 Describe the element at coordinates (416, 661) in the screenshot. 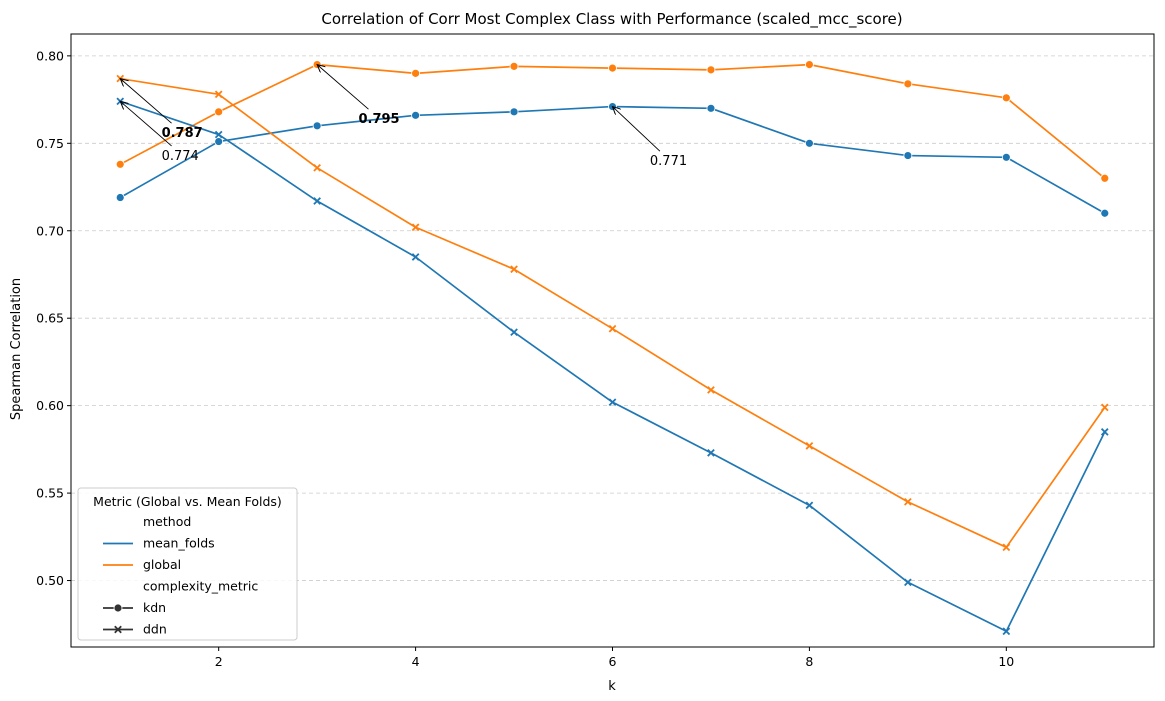

I see `x-tick-label: 4` at that location.